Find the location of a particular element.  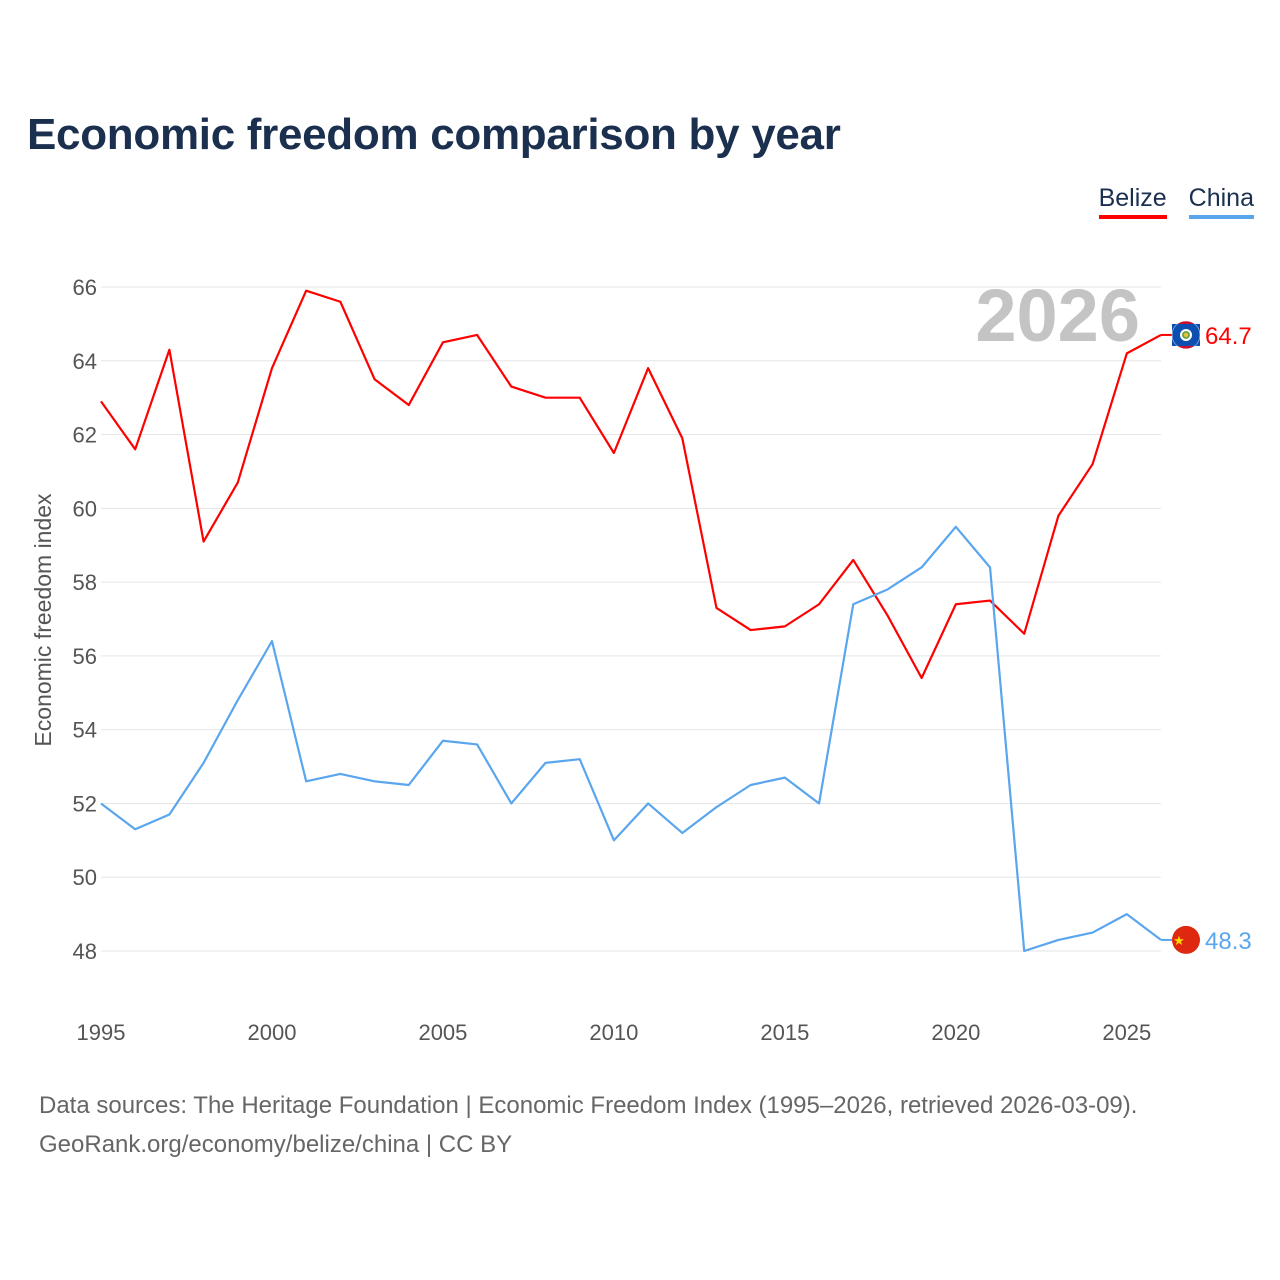

x-tick-label: 2015 is located at coordinates (784, 1032).